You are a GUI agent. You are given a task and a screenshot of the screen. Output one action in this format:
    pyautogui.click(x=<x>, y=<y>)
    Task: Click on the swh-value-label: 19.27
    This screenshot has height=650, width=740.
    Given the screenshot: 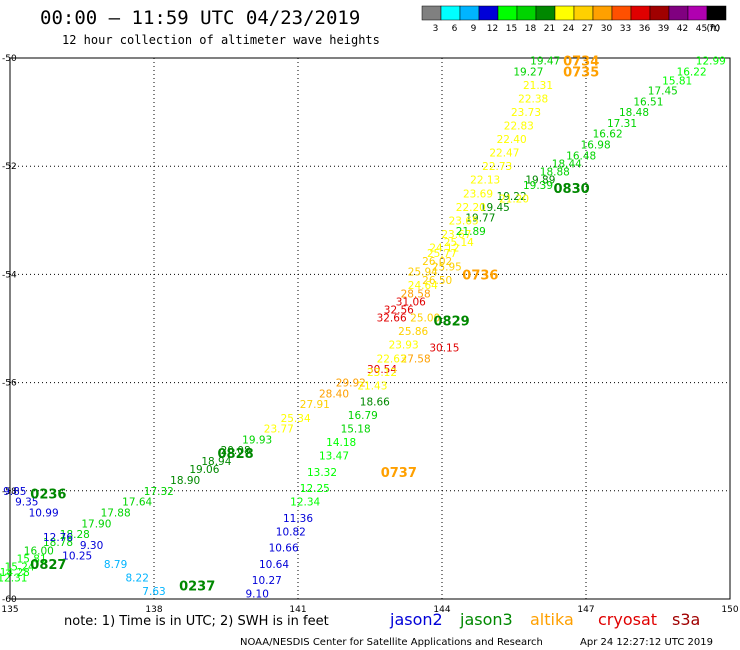 What is the action you would take?
    pyautogui.click(x=528, y=73)
    